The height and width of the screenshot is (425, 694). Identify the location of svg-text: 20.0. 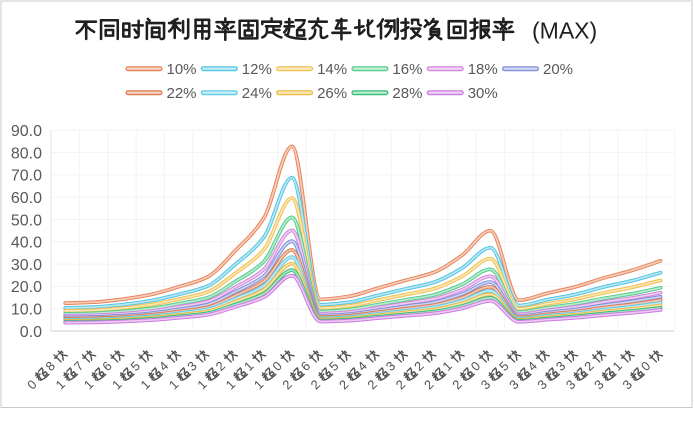
(26, 287).